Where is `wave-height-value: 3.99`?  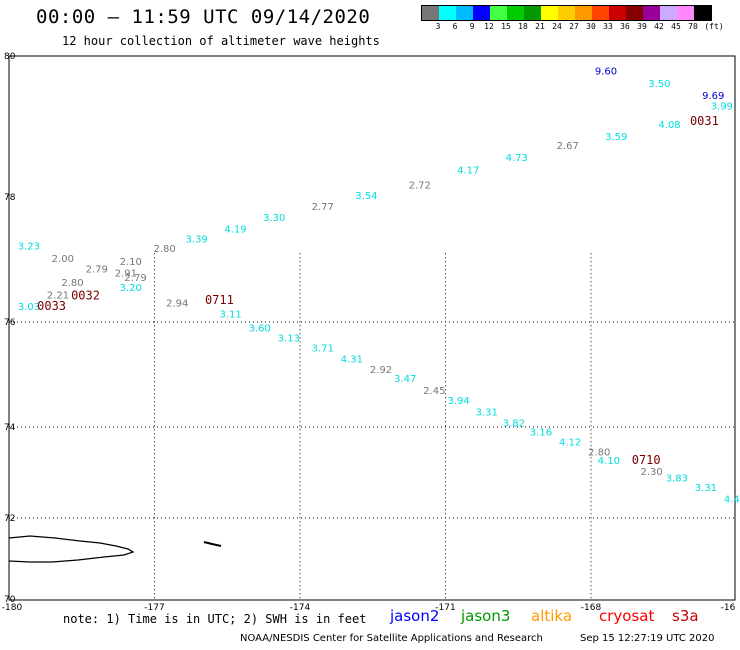 wave-height-value: 3.99 is located at coordinates (722, 107).